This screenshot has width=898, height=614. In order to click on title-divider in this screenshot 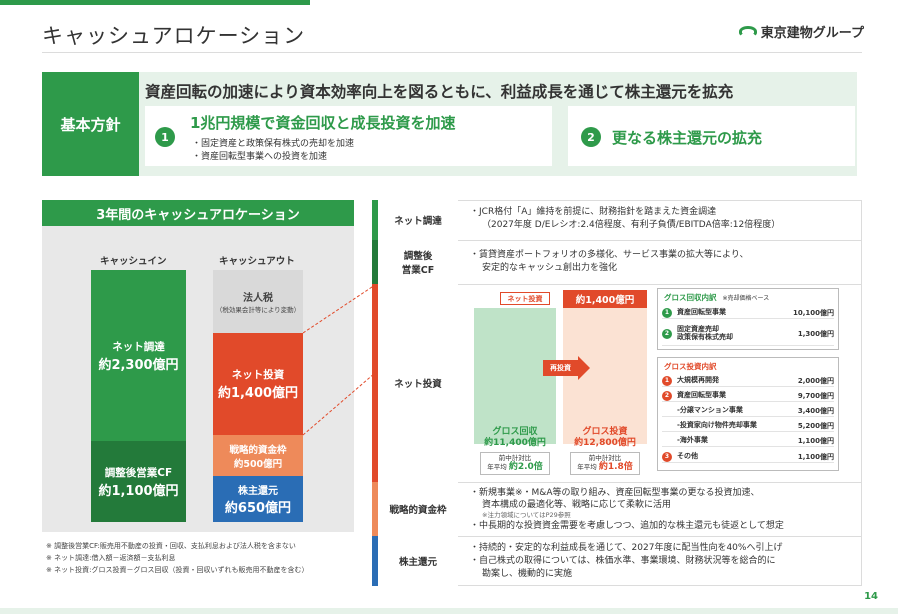, I will do `click(452, 52)`.